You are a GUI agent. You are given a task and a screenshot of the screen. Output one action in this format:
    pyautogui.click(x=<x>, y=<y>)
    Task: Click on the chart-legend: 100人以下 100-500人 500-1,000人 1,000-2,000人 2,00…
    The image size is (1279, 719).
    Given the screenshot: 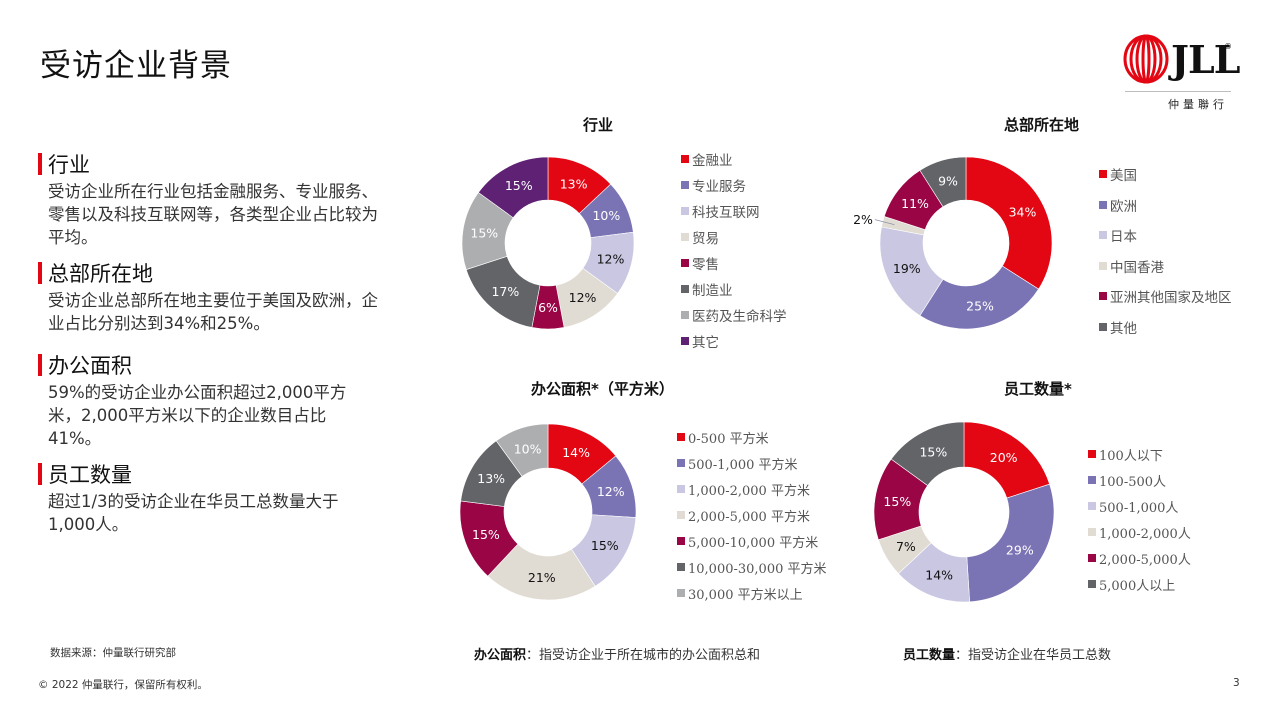 What is the action you would take?
    pyautogui.click(x=1139, y=519)
    